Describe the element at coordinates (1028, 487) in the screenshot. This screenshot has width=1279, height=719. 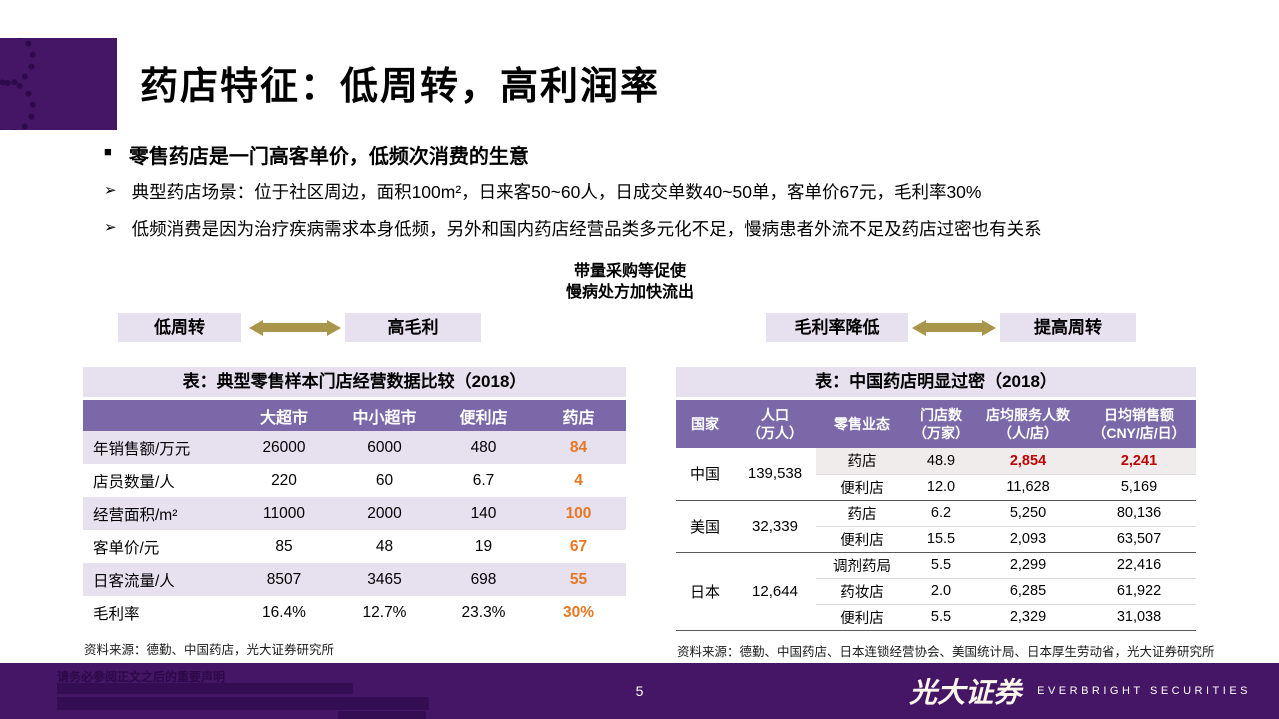
I see `cell: 11,628` at that location.